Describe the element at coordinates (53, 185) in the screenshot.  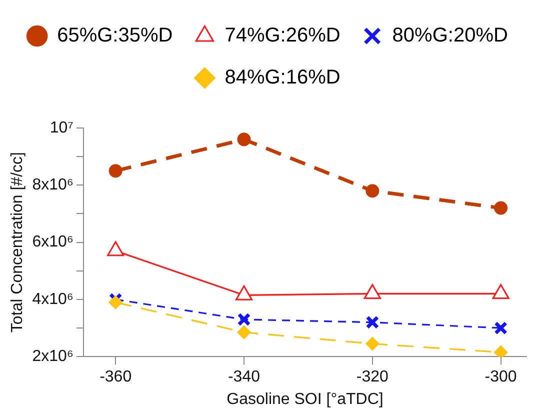
I see `y-tick-label: 8x10⁶` at that location.